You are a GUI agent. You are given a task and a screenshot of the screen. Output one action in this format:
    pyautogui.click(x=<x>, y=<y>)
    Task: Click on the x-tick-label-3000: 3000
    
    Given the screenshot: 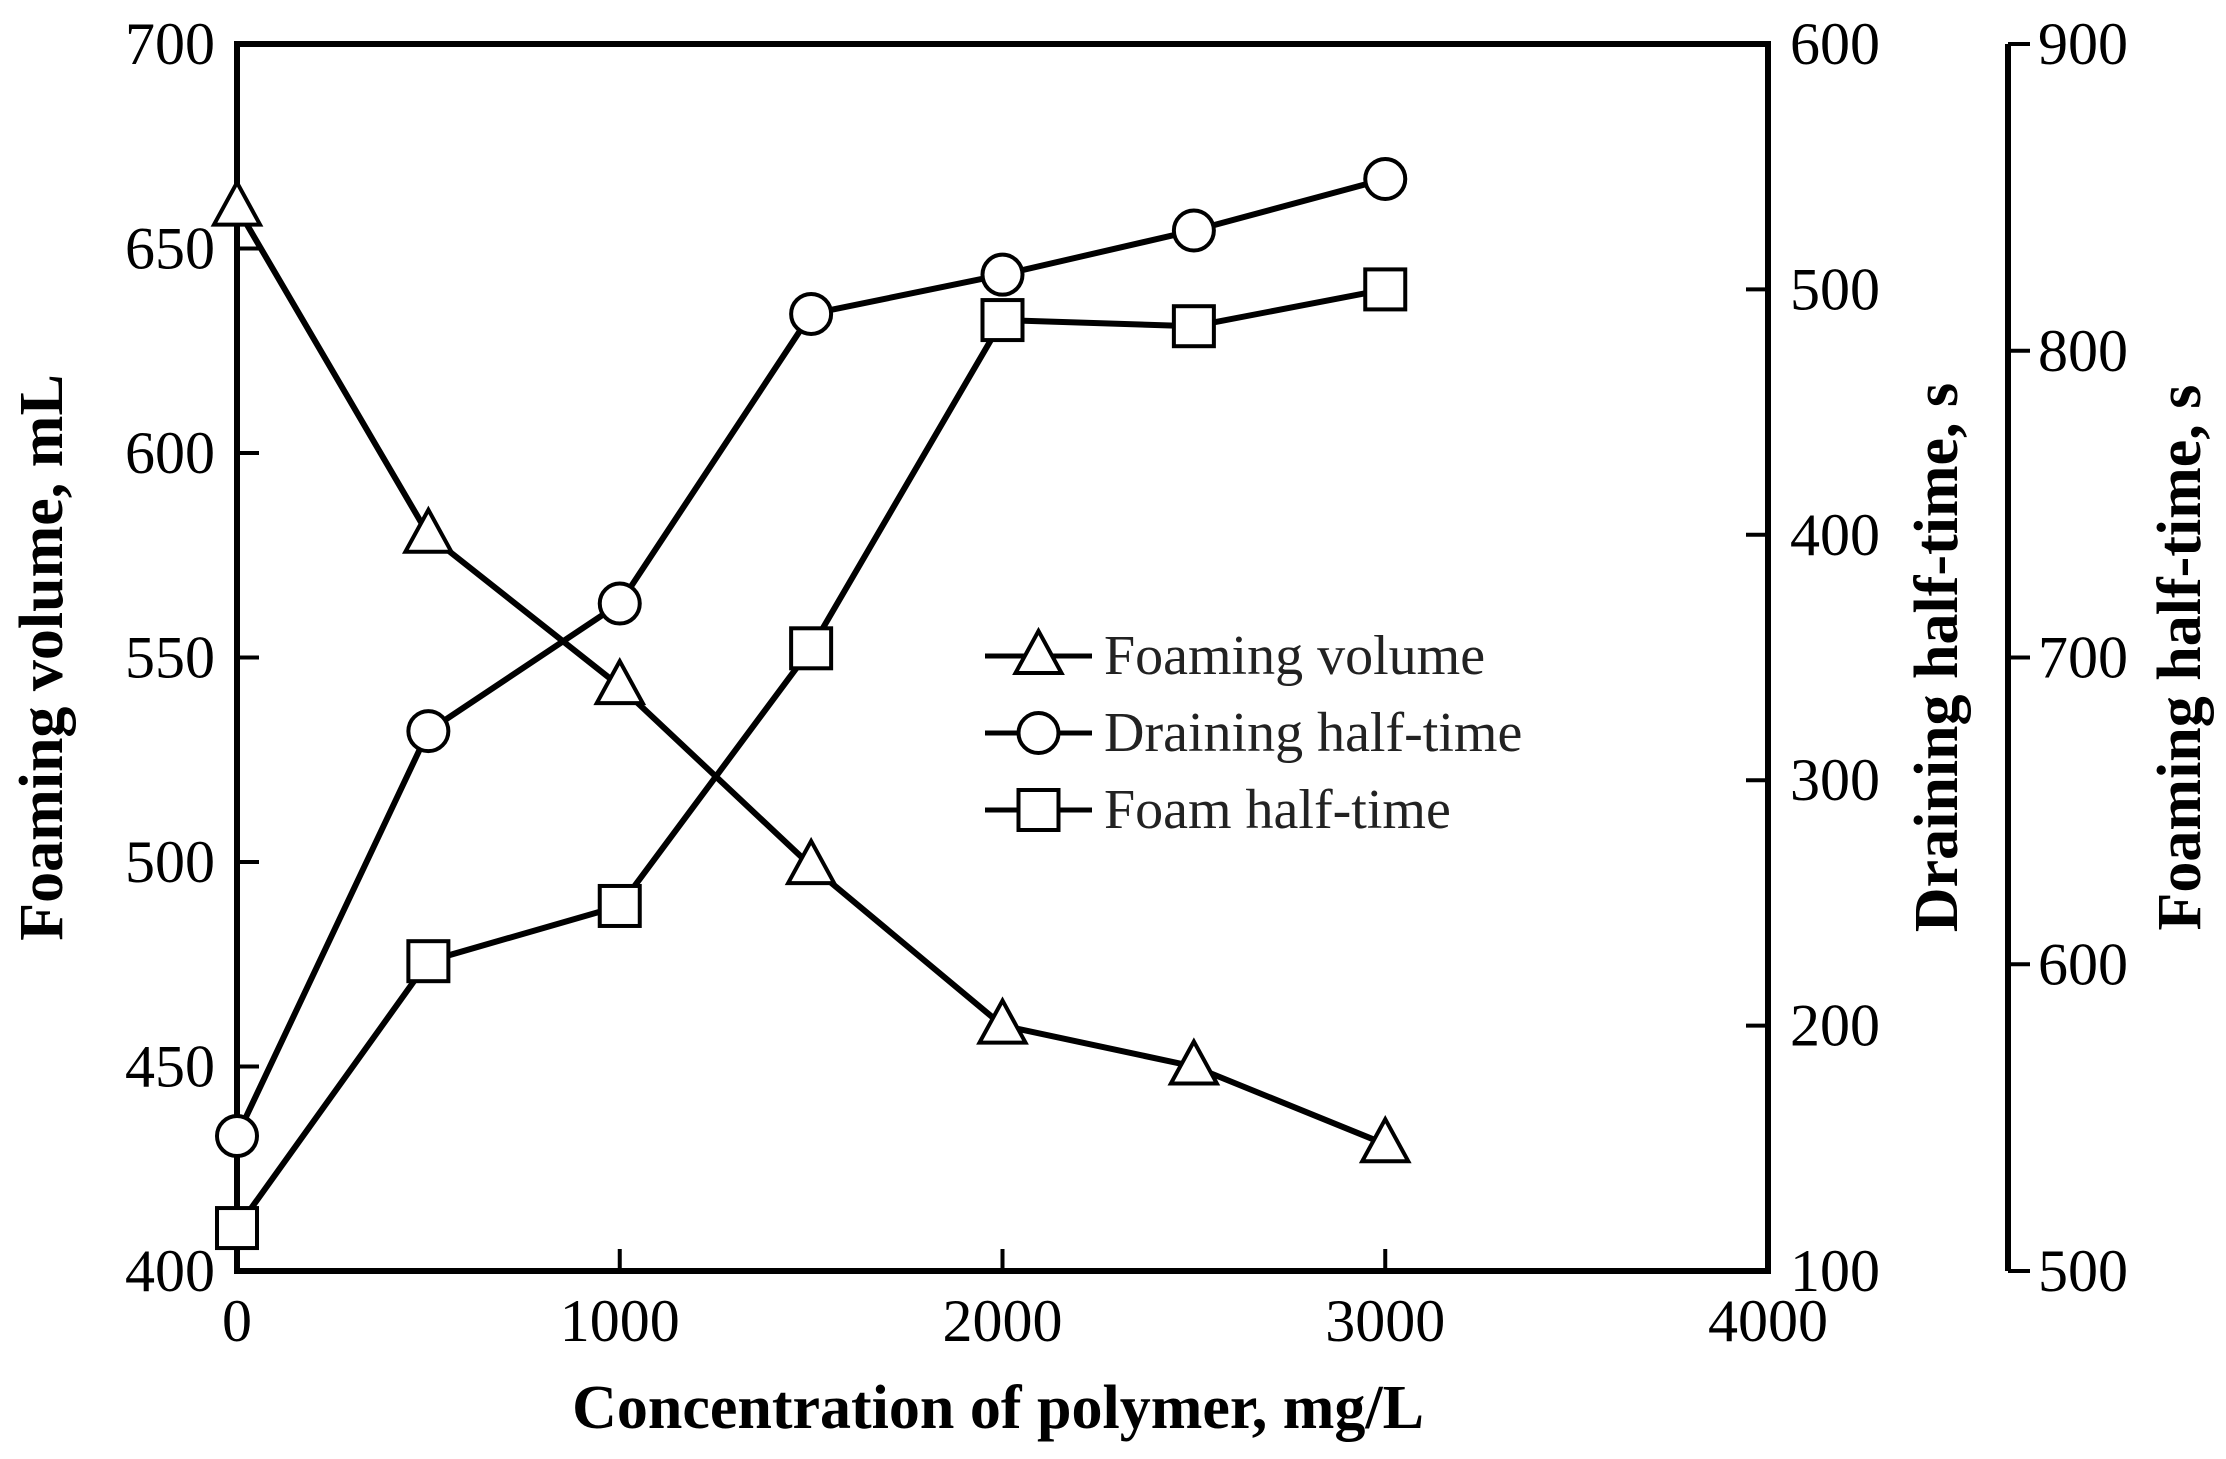 What is the action you would take?
    pyautogui.click(x=1385, y=1321)
    